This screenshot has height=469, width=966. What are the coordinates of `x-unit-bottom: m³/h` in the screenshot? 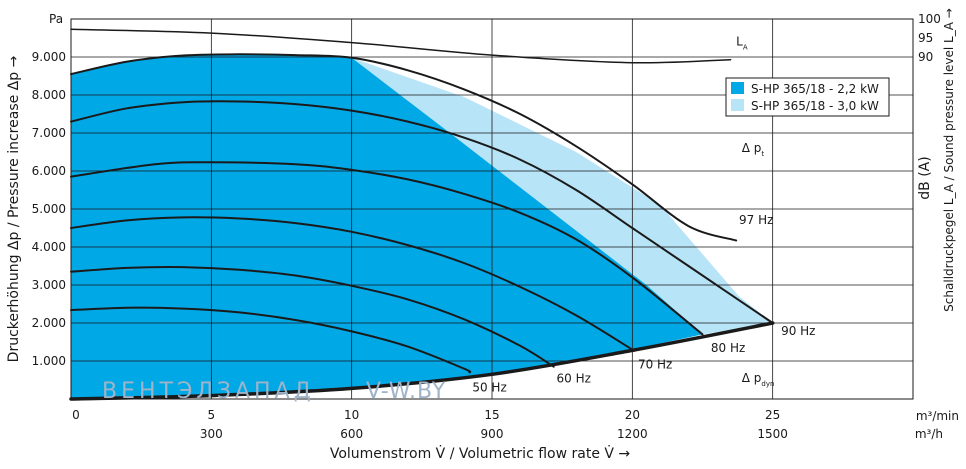 It's located at (929, 434).